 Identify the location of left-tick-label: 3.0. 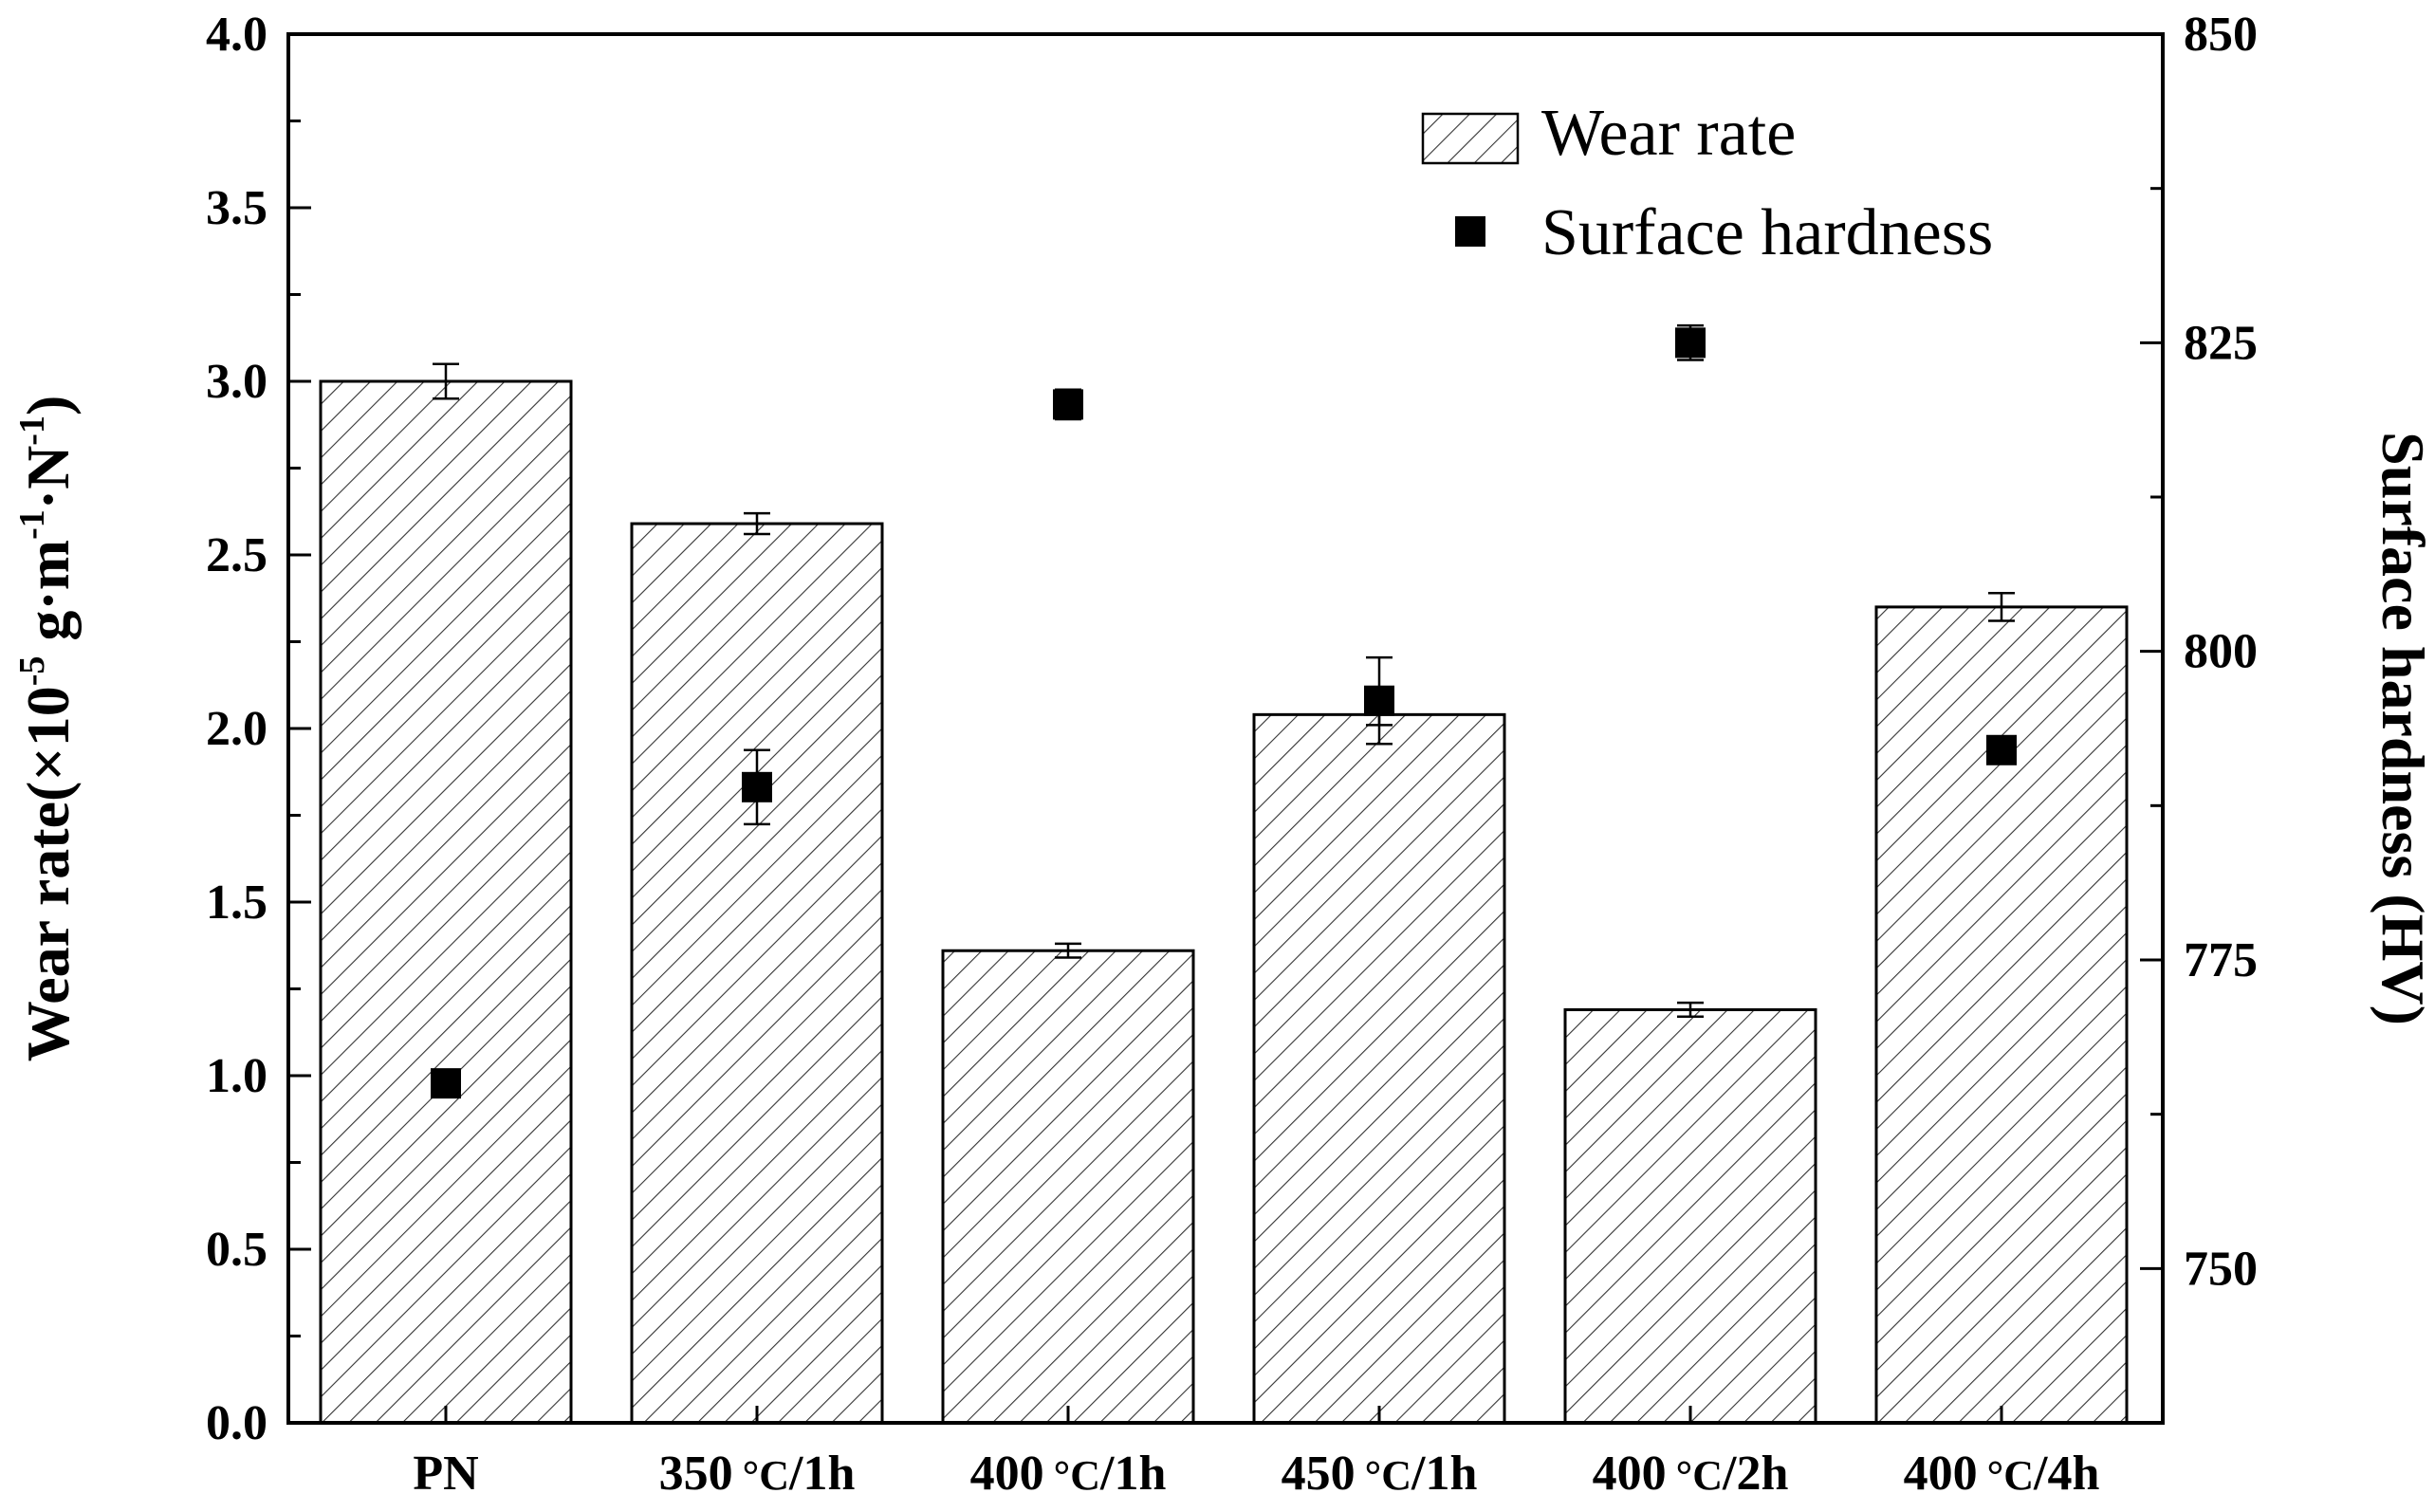
(236, 382).